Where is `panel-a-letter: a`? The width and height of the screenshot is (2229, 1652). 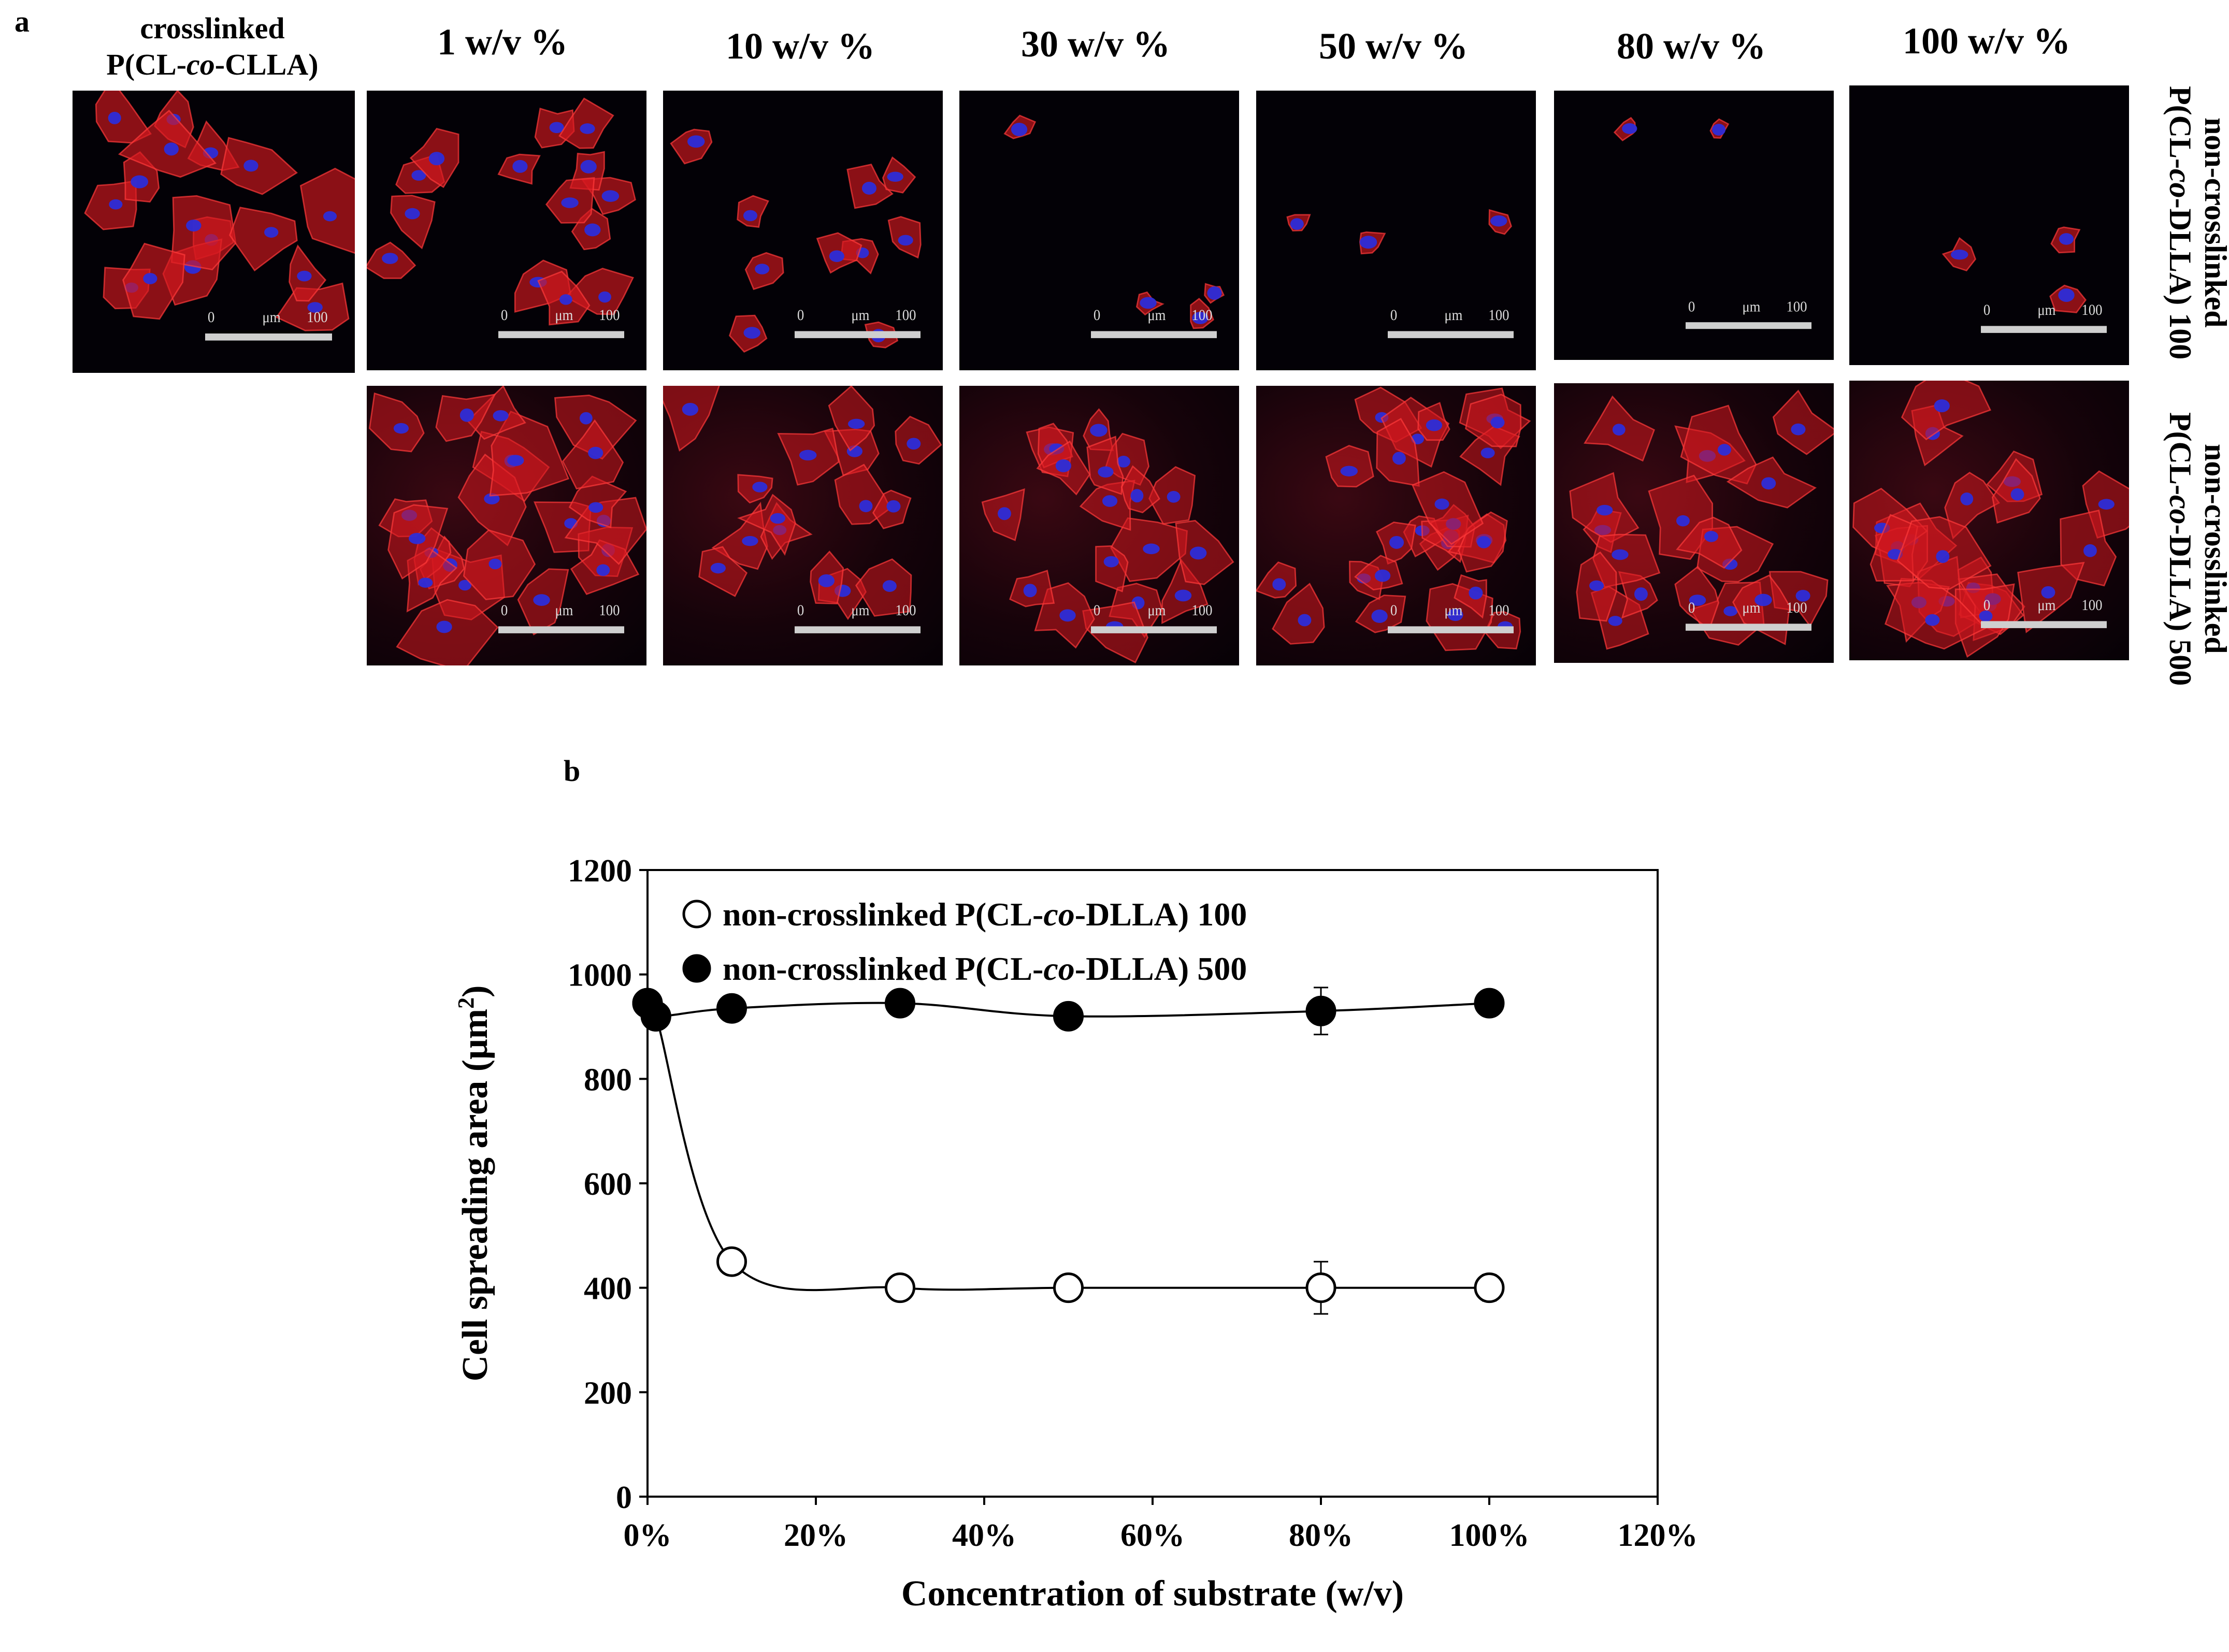
panel-a-letter: a is located at coordinates (23, 22).